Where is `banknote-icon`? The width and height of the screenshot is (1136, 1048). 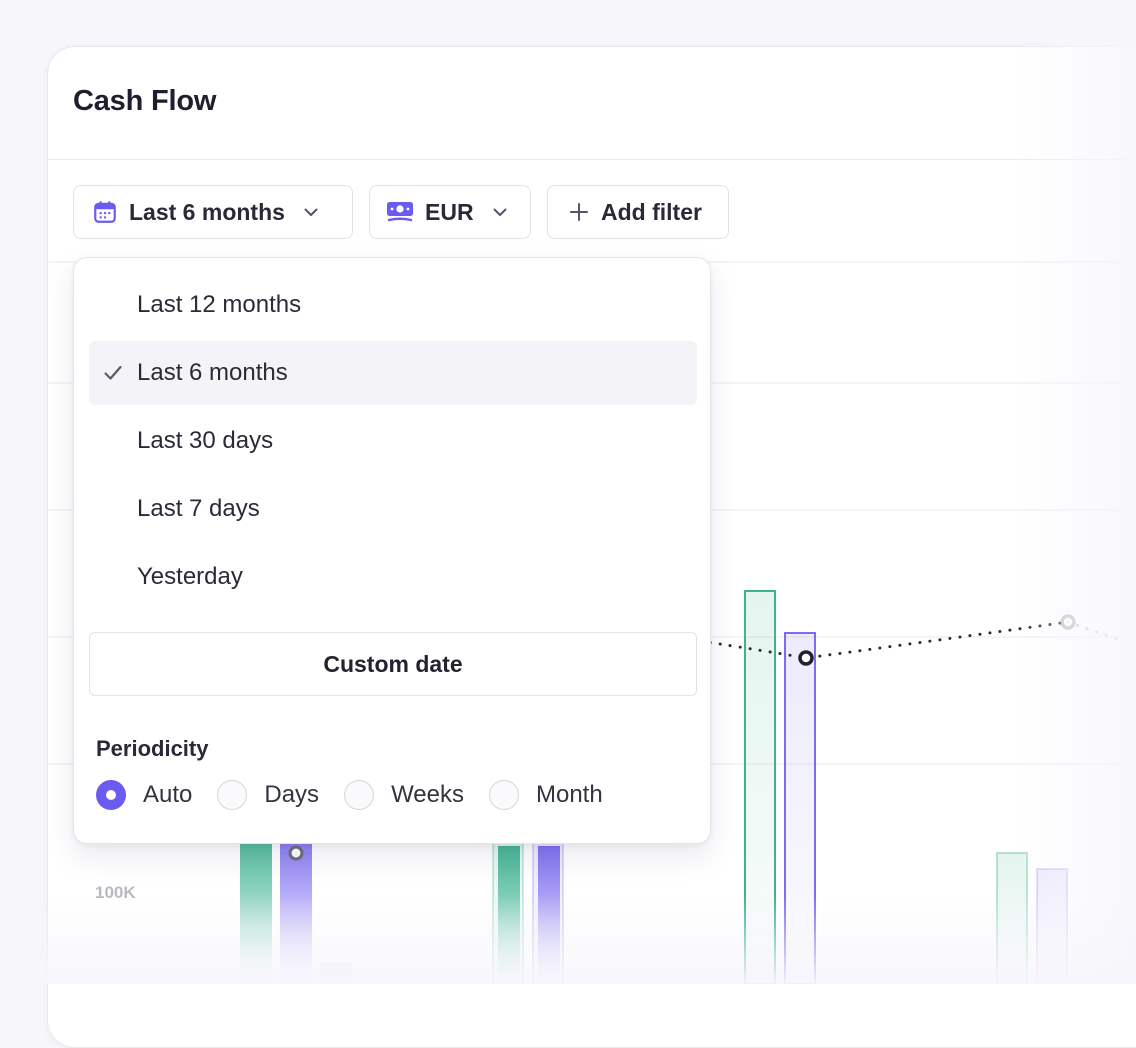 banknote-icon is located at coordinates (400, 212).